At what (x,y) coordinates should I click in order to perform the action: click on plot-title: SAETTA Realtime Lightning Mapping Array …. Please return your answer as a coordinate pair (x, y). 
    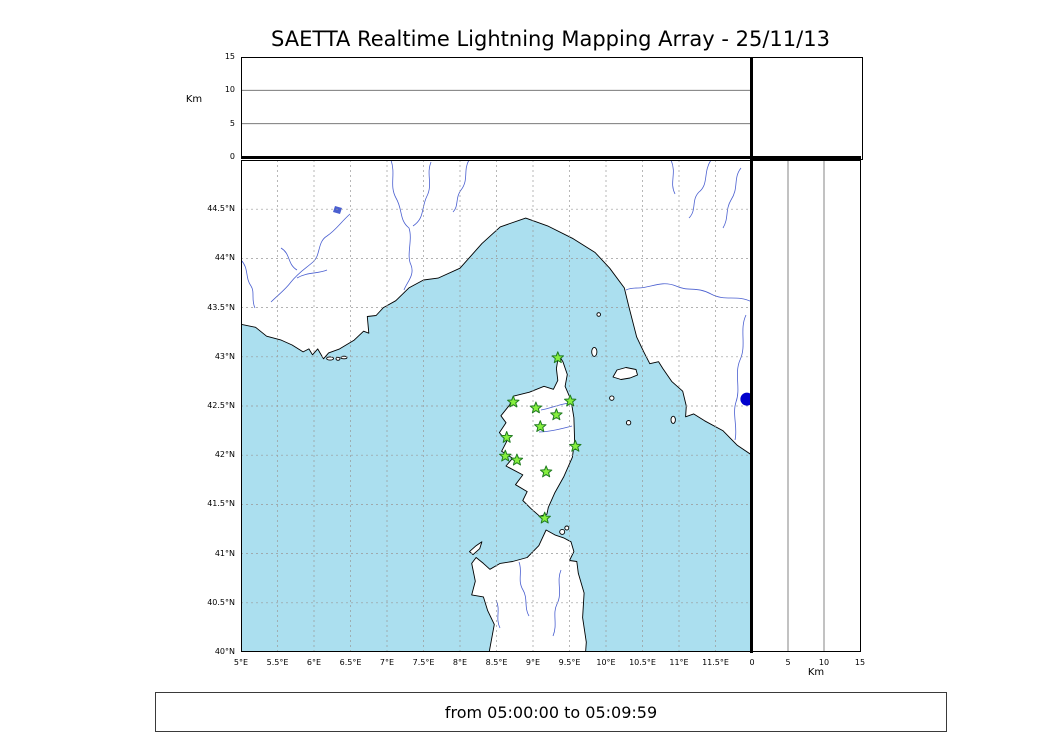
    Looking at the image, I should click on (550, 39).